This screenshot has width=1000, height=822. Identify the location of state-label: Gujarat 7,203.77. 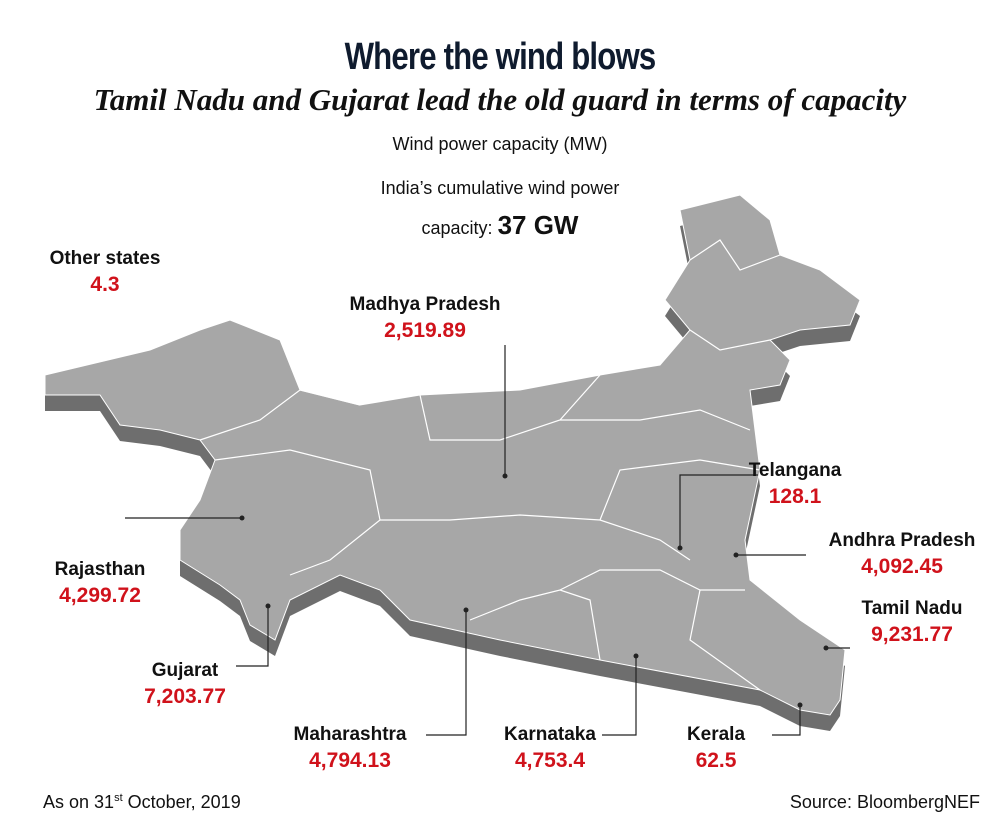
(185, 684).